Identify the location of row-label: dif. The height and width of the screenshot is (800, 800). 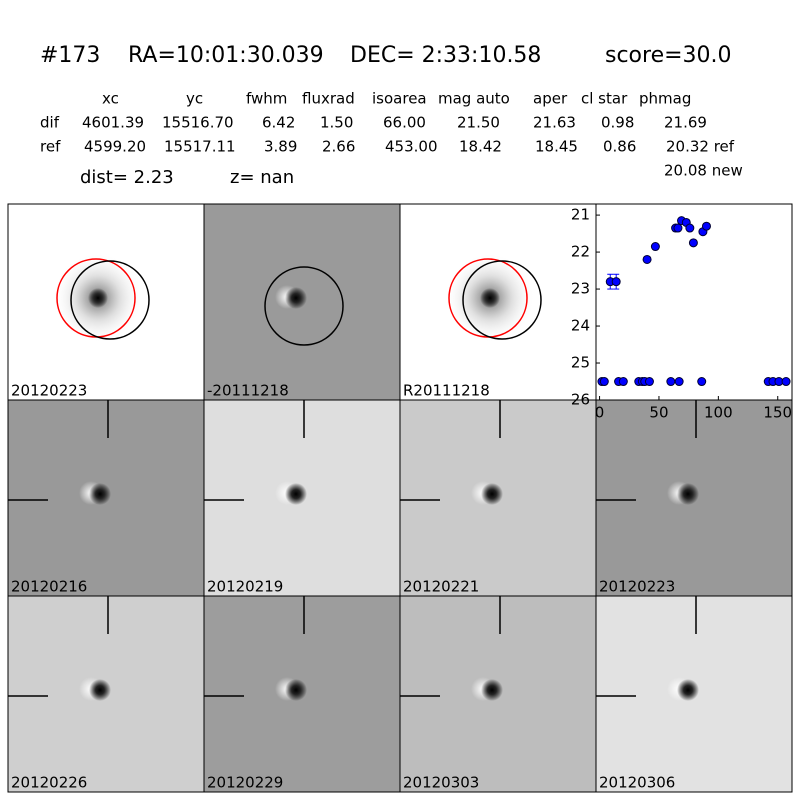
(50, 123).